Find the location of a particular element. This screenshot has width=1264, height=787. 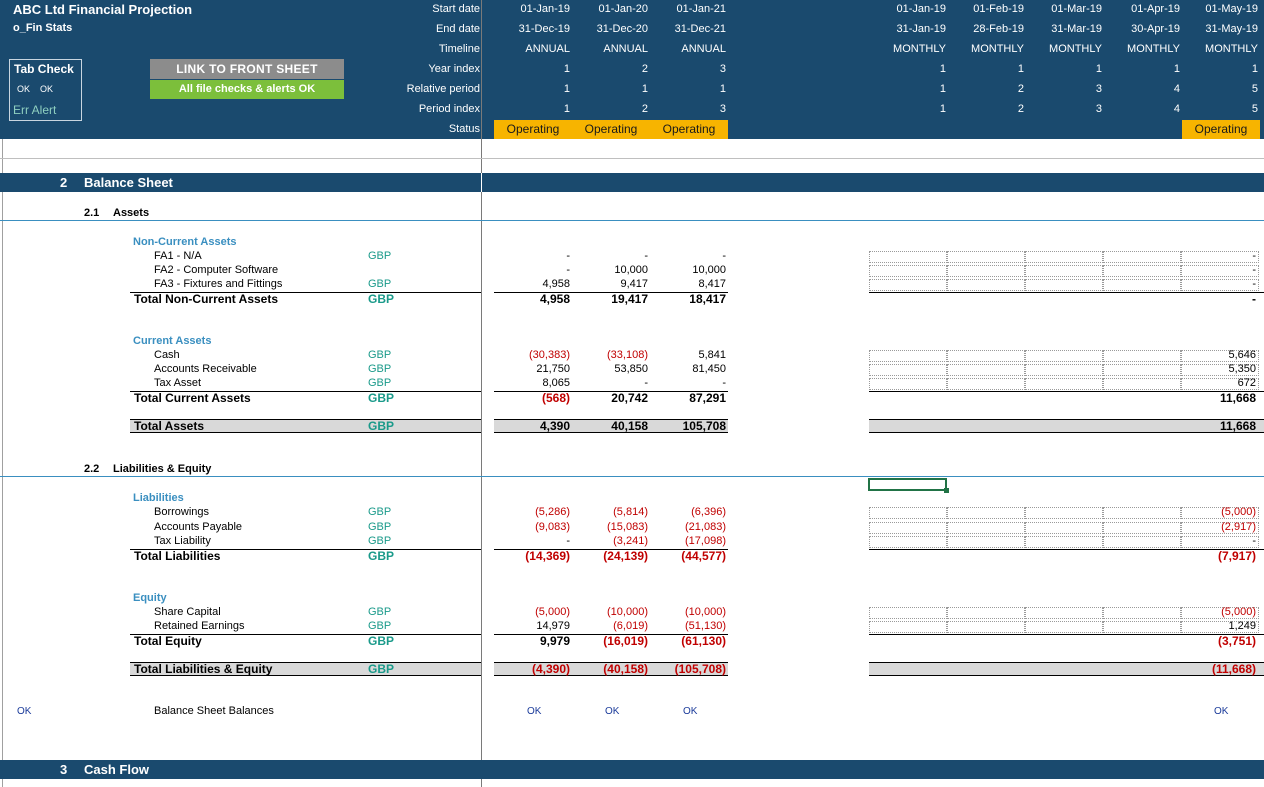

annual-value-3: (105,708) is located at coordinates (700, 669).